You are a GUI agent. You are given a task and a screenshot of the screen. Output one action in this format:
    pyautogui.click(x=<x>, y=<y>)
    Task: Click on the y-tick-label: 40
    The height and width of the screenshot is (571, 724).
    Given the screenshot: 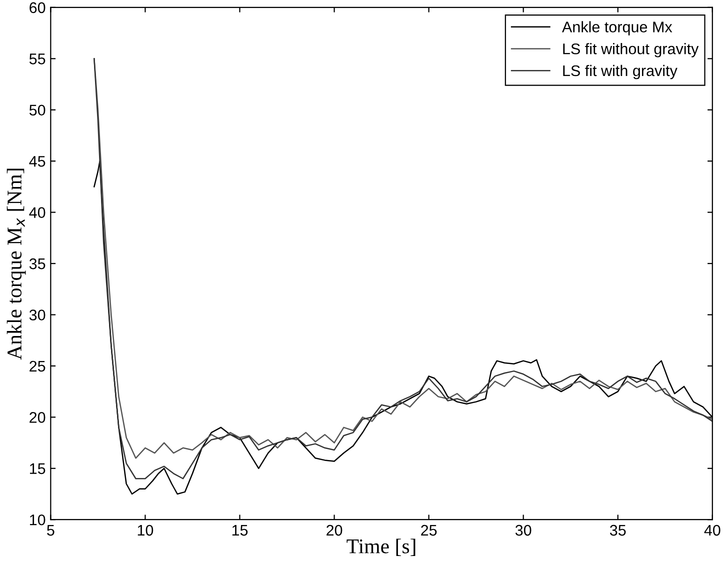 What is the action you would take?
    pyautogui.click(x=37, y=212)
    